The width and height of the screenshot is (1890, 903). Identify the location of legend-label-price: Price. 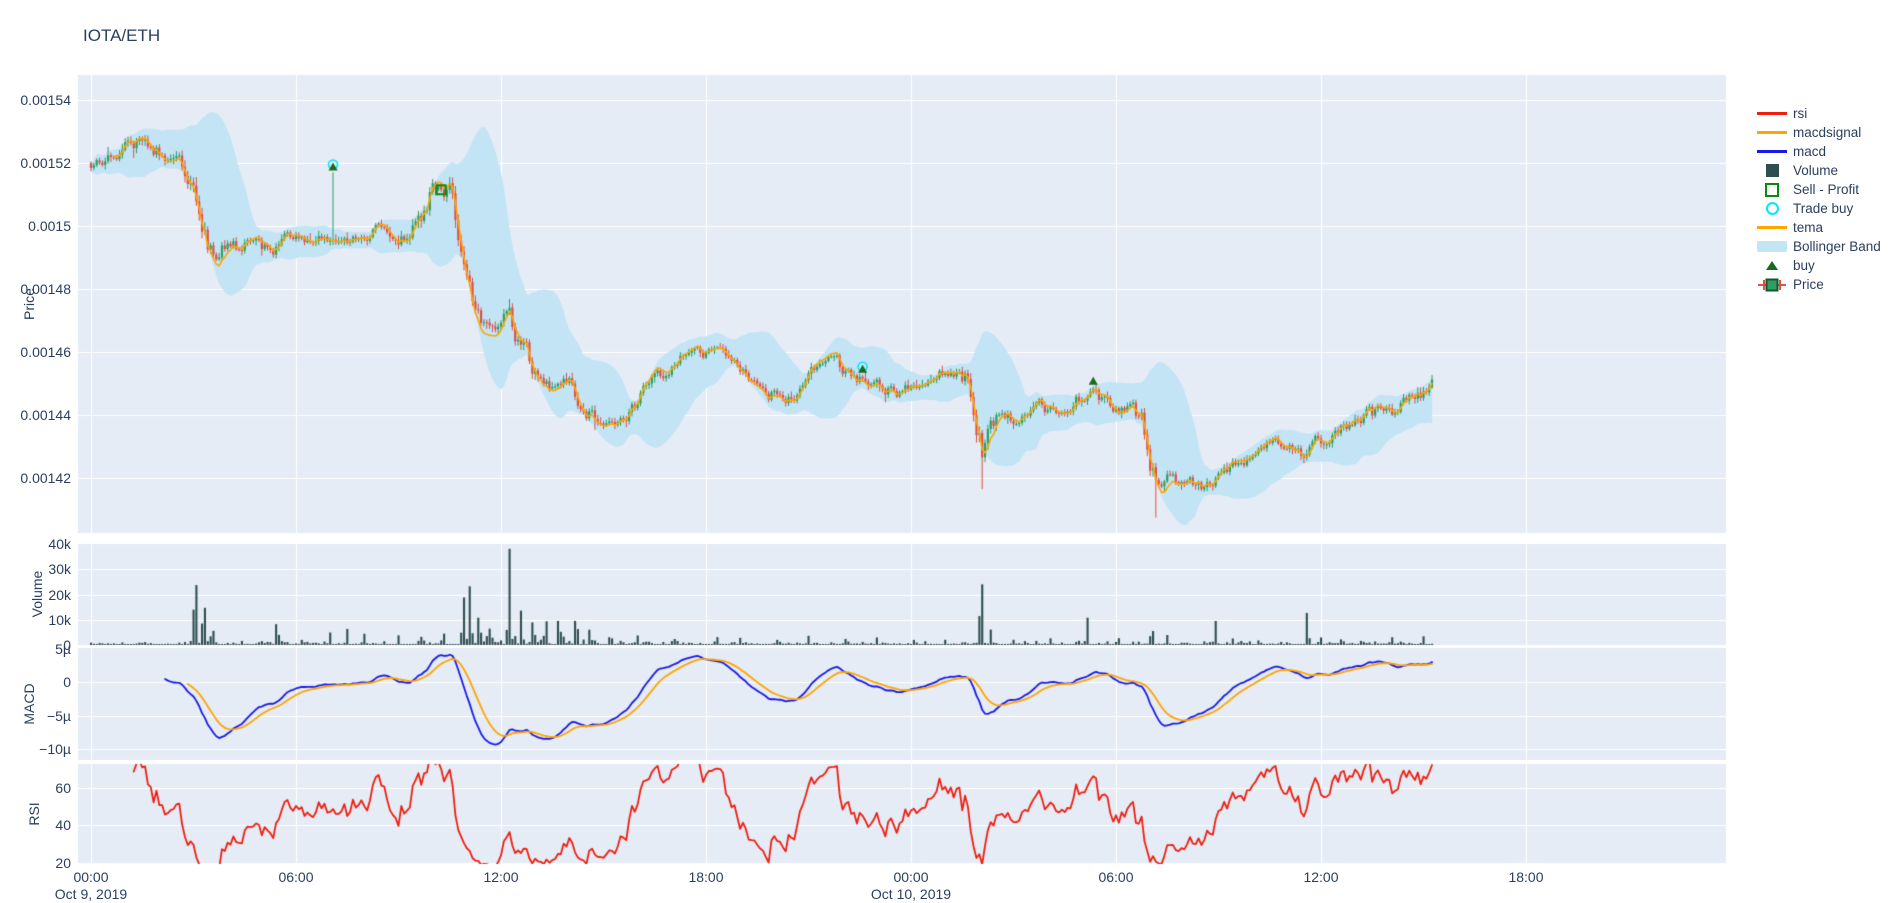
(1808, 284).